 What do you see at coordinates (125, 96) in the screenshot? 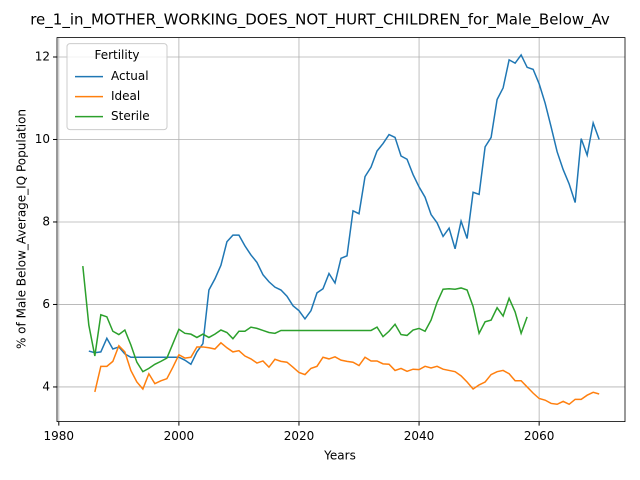
I see `legend-label: Ideal` at bounding box center [125, 96].